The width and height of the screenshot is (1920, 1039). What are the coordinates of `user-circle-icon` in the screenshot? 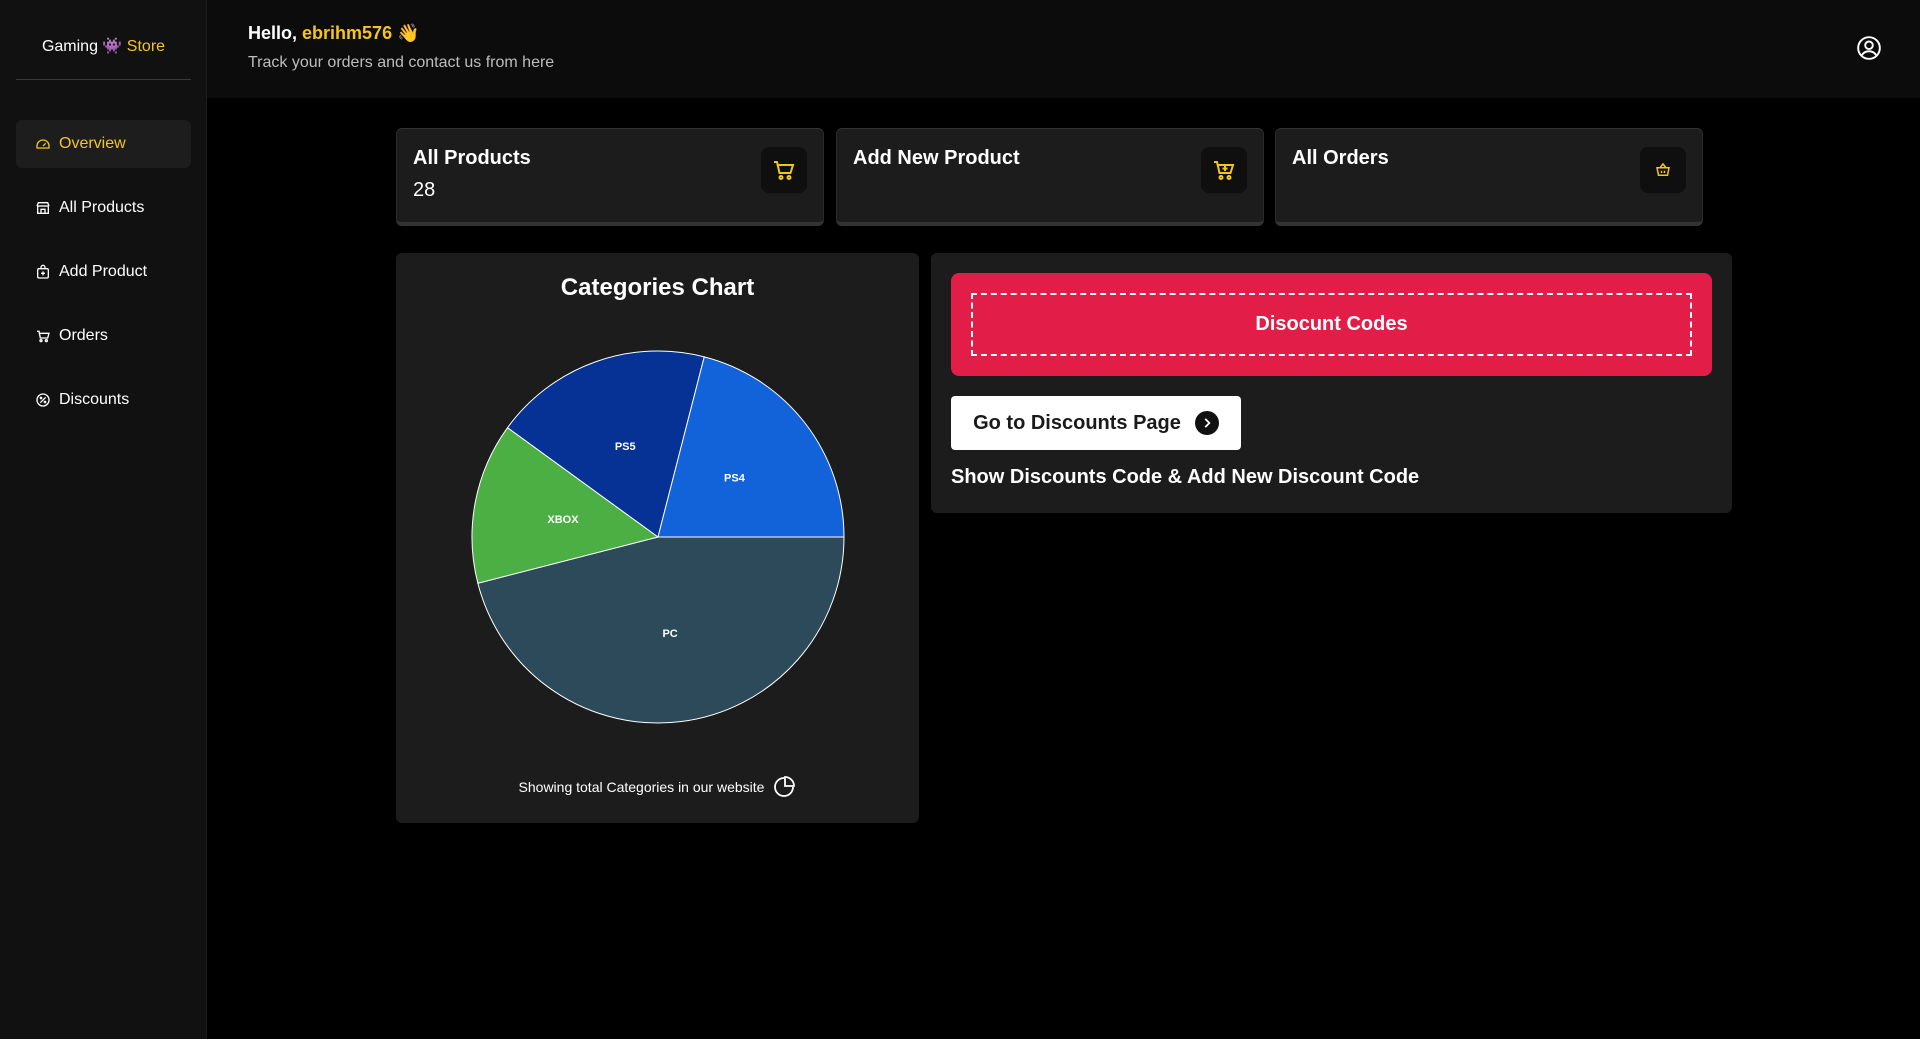 It's located at (1869, 48).